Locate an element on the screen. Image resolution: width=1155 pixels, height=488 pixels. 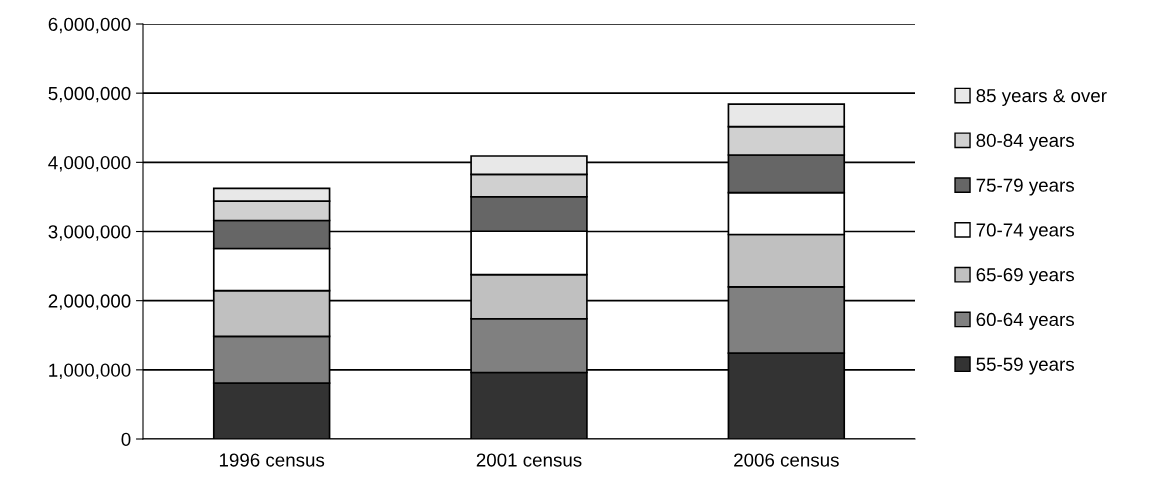
legend-label: 85 years & over is located at coordinates (1041, 97).